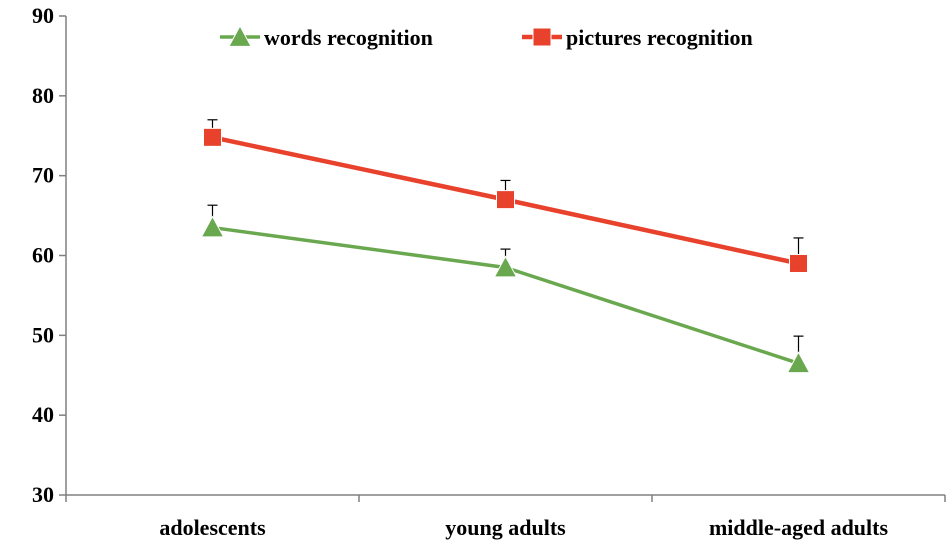 The width and height of the screenshot is (950, 547). What do you see at coordinates (486, 37) in the screenshot?
I see `legend: words recognition pictures recognition` at bounding box center [486, 37].